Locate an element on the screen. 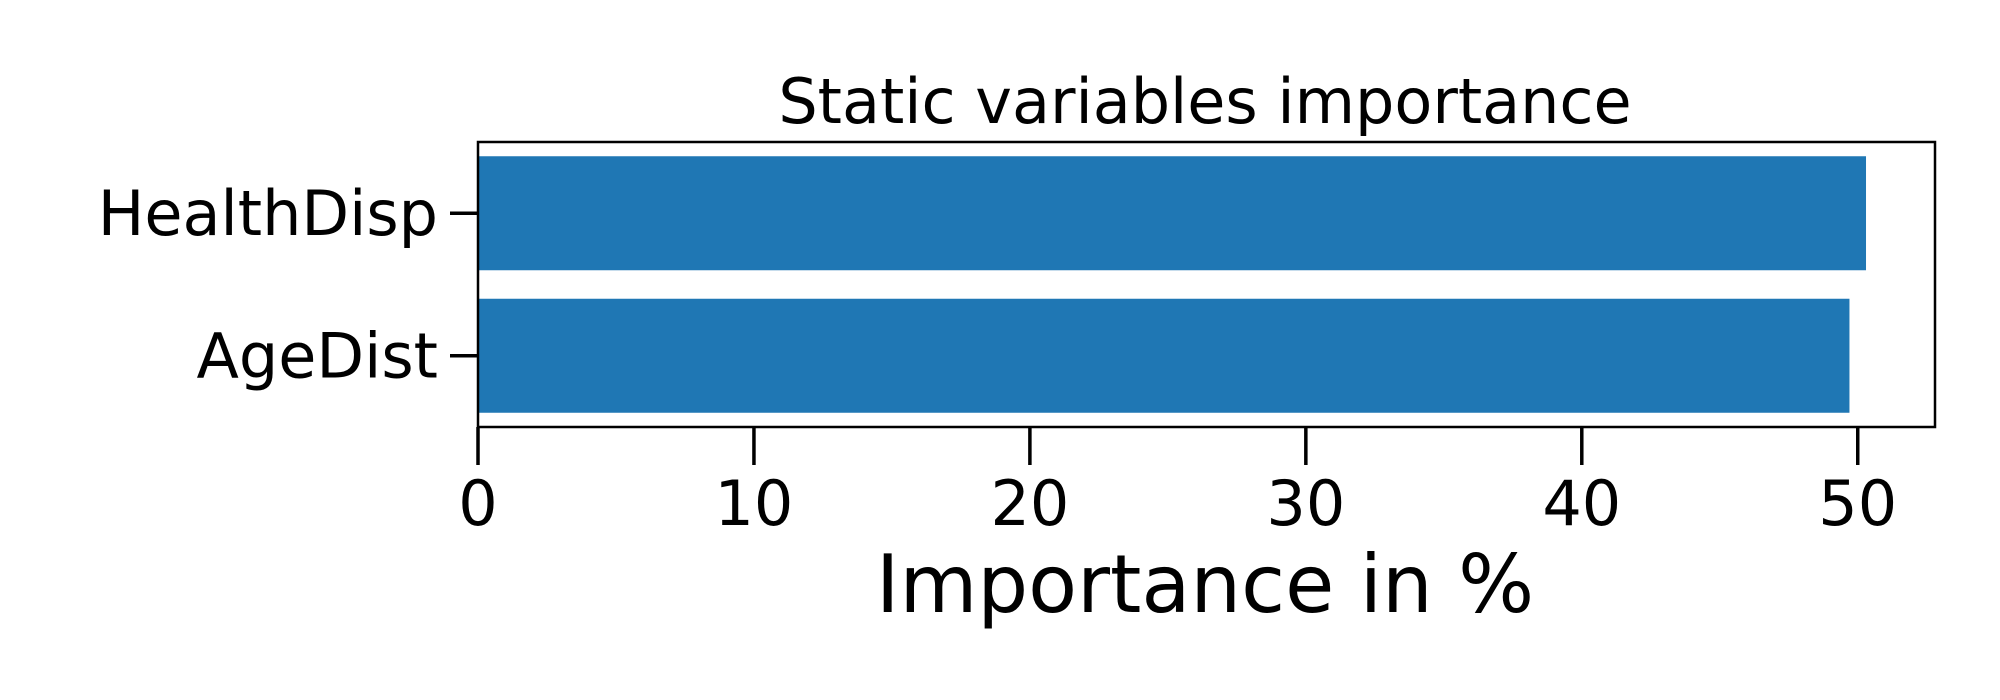 The height and width of the screenshot is (700, 2000). x-tick-label-20: 20 is located at coordinates (1029, 503).